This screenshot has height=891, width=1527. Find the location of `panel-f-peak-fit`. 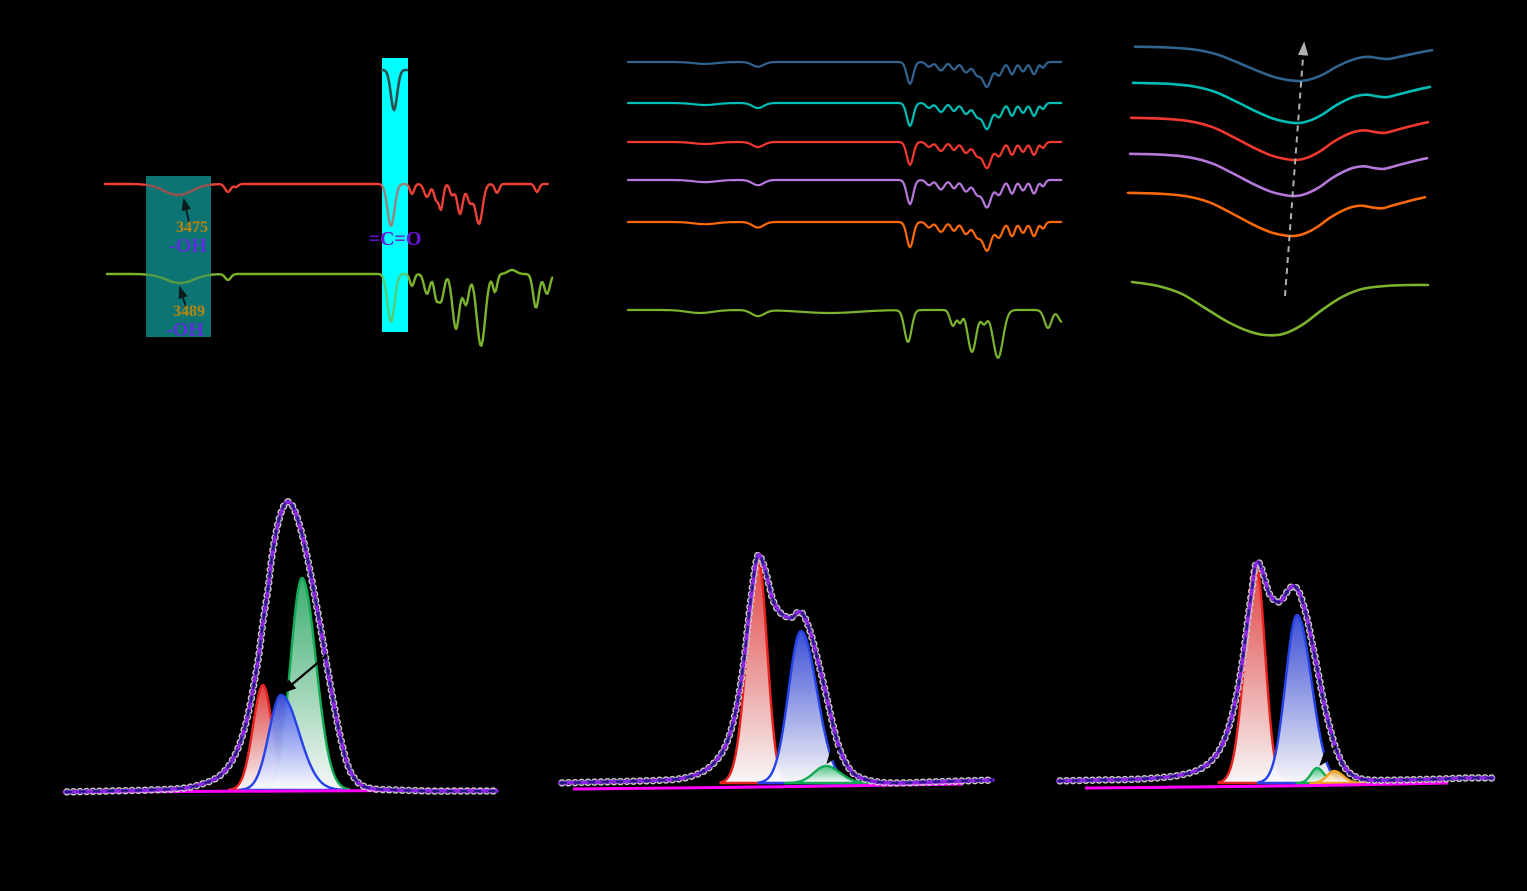

panel-f-peak-fit is located at coordinates (1276, 674).